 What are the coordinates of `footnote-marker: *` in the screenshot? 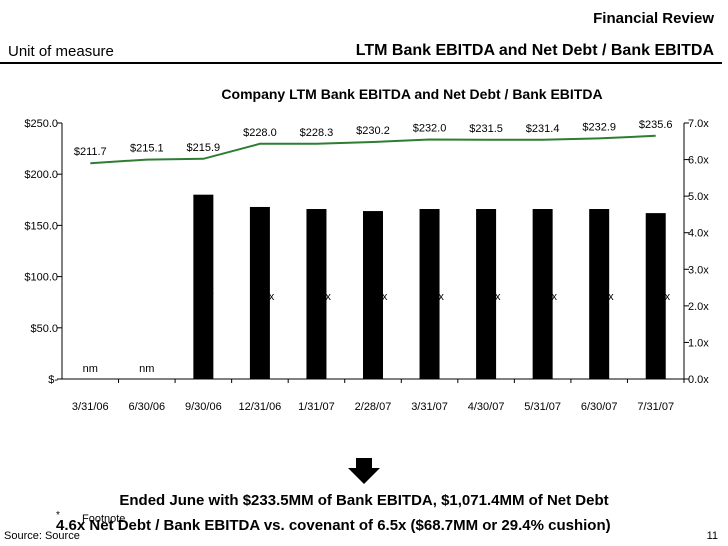 It's located at (58, 515).